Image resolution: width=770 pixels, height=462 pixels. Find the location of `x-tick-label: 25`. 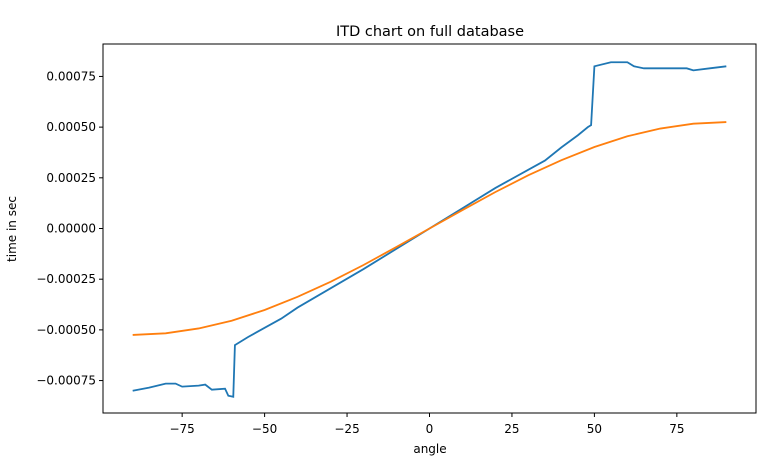

x-tick-label: 25 is located at coordinates (511, 429).